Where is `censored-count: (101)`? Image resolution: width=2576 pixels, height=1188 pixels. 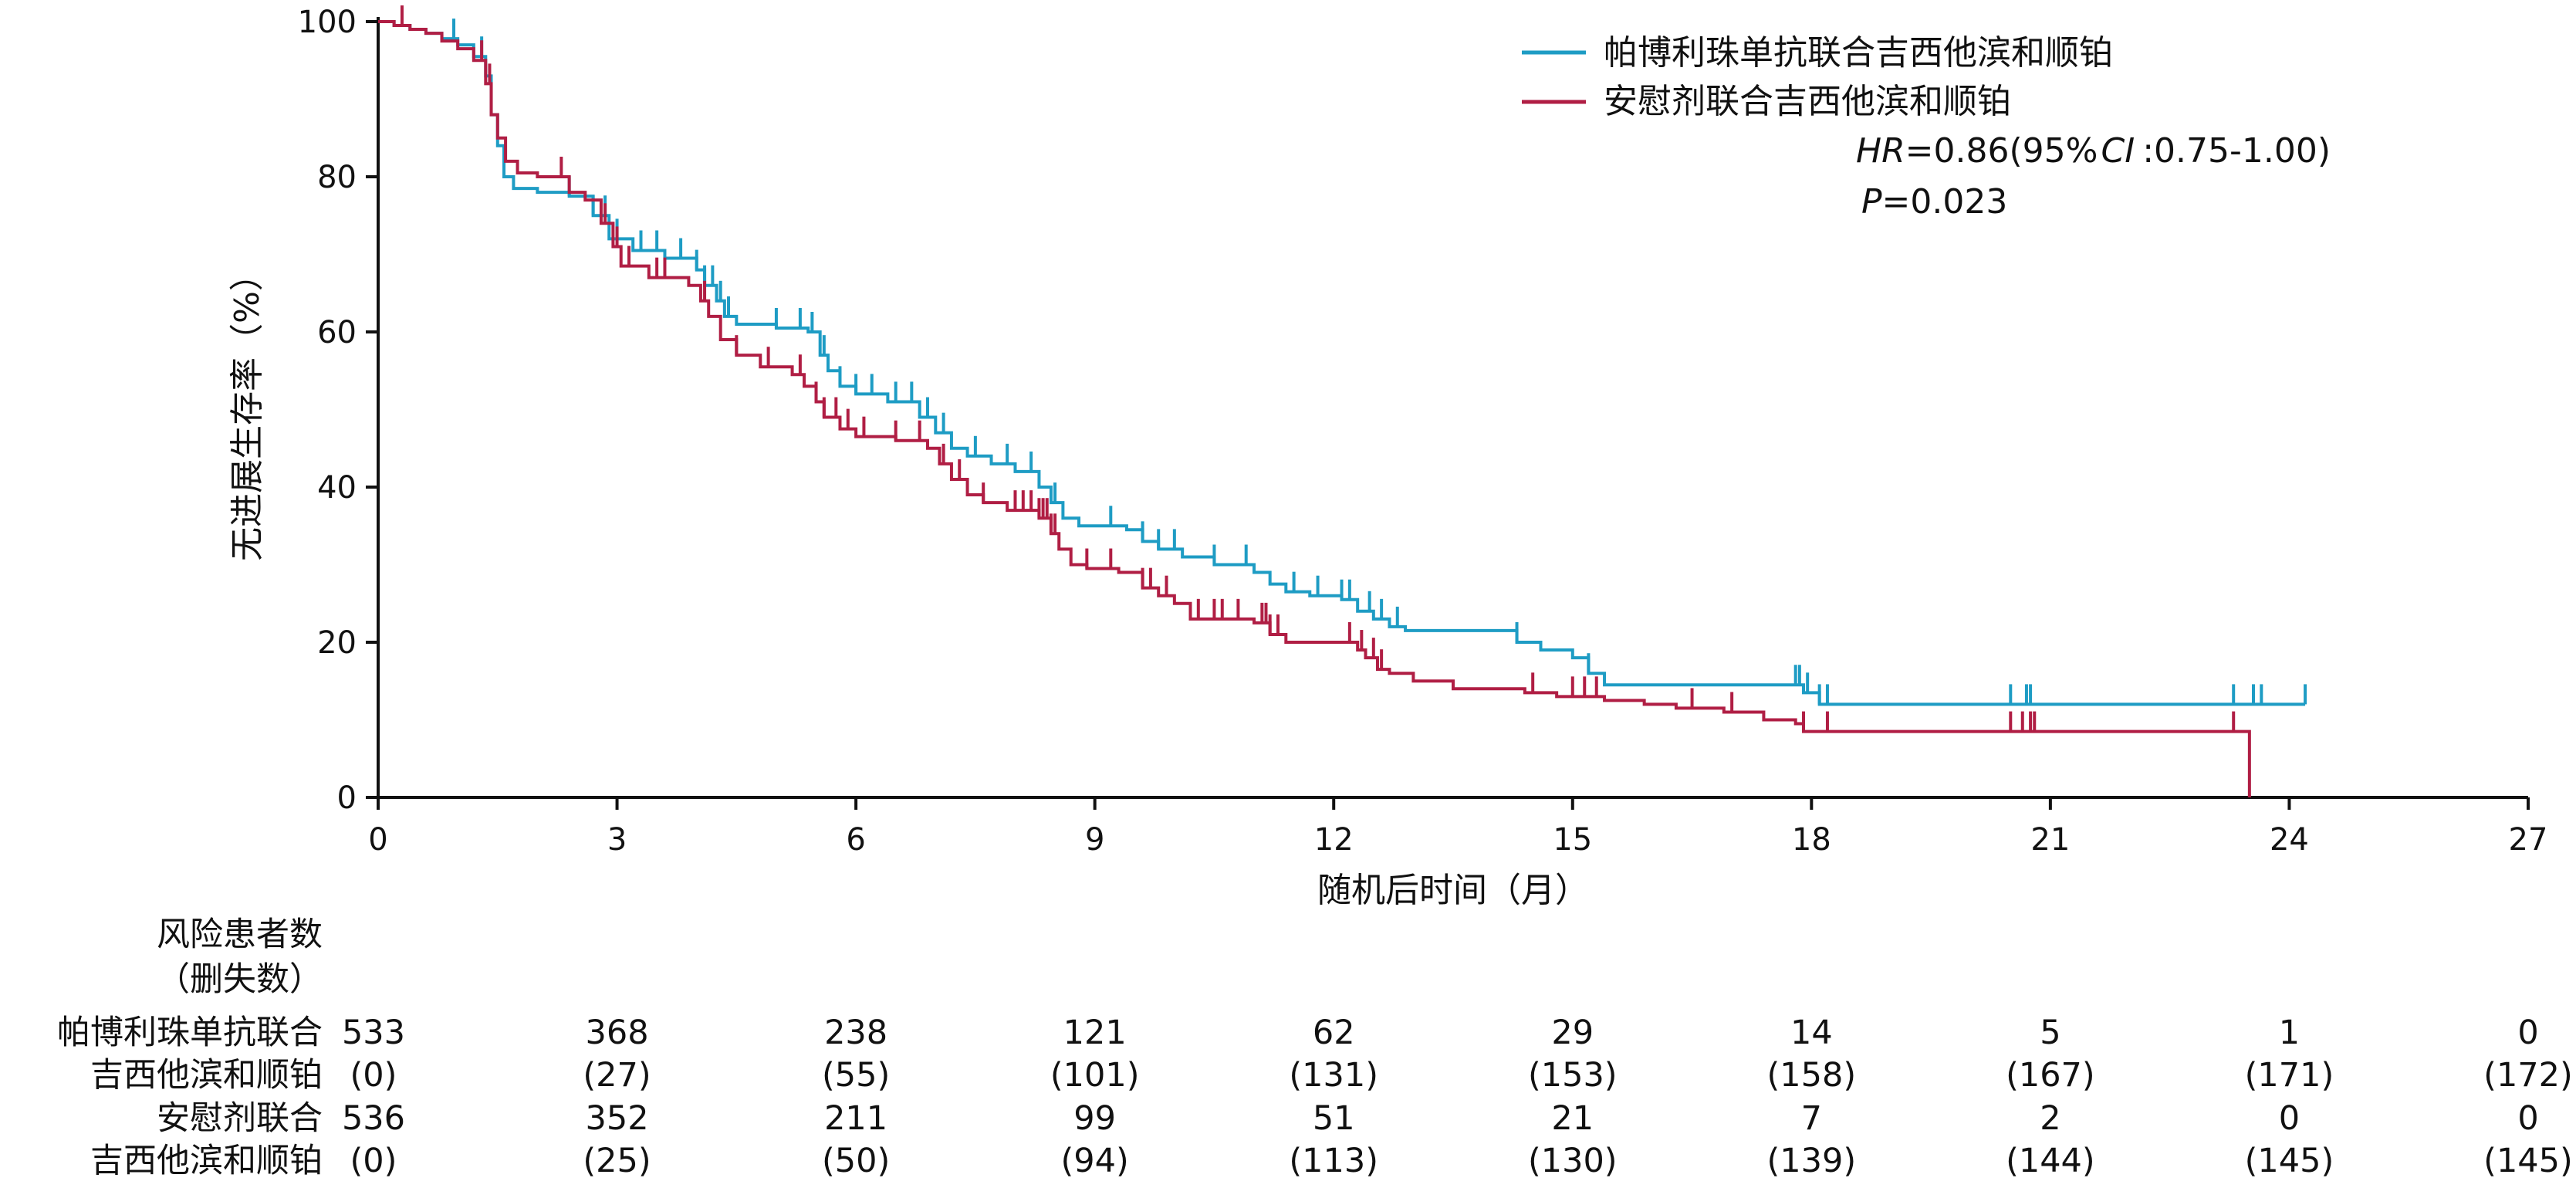 censored-count: (101) is located at coordinates (1095, 1075).